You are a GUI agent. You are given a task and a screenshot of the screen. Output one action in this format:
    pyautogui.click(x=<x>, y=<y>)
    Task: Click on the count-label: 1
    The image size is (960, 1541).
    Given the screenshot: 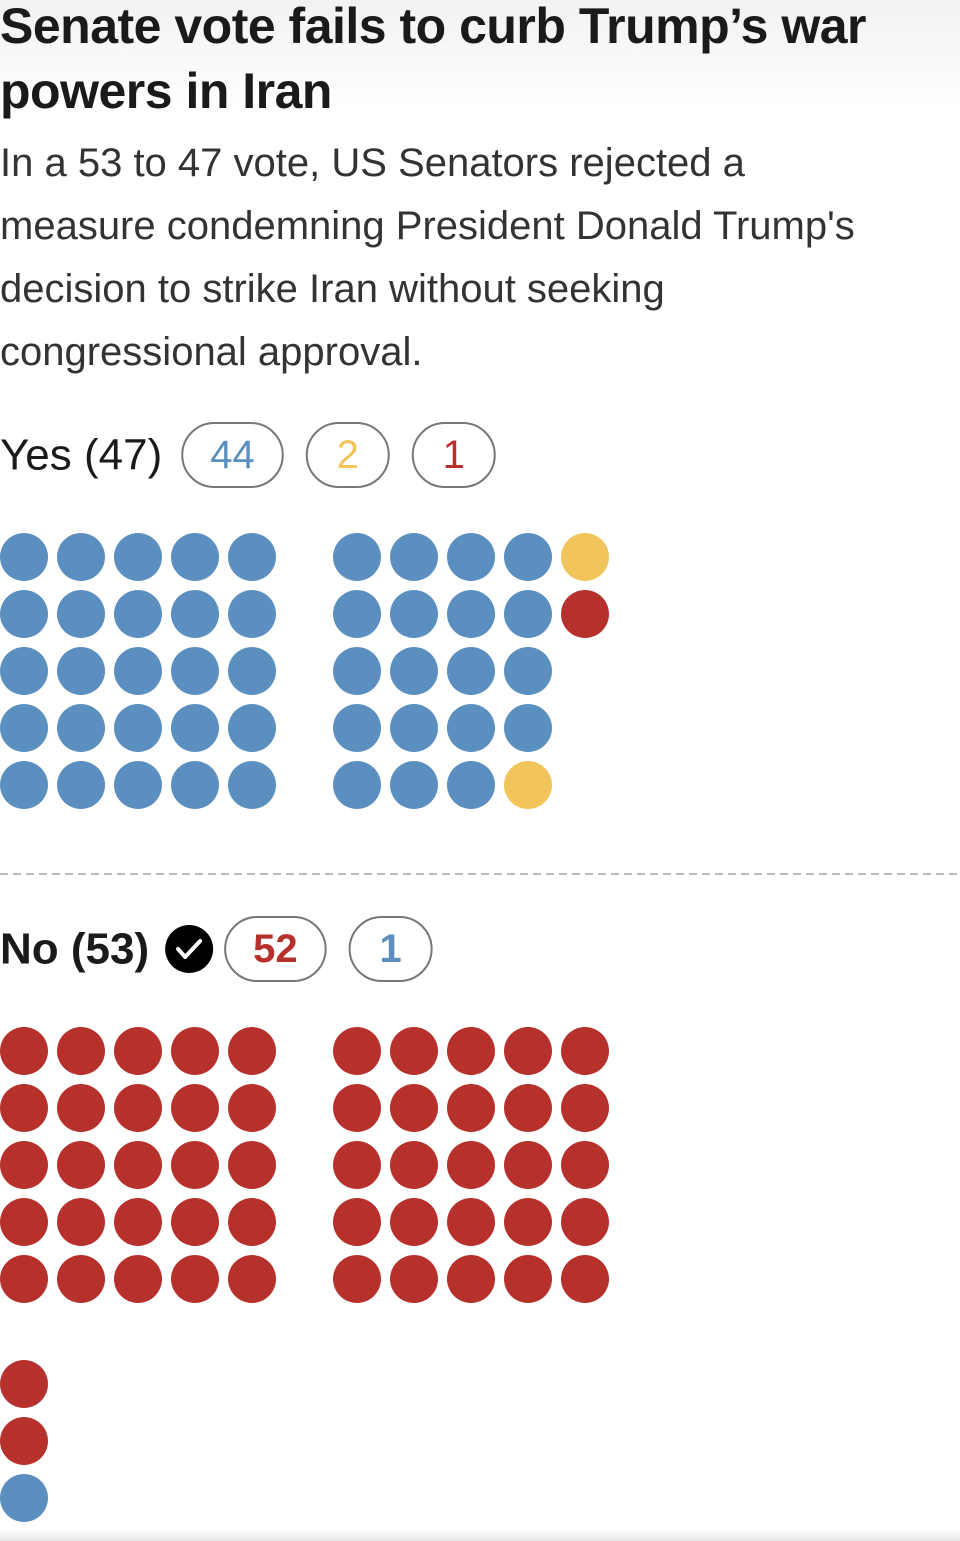 What is the action you would take?
    pyautogui.click(x=454, y=455)
    